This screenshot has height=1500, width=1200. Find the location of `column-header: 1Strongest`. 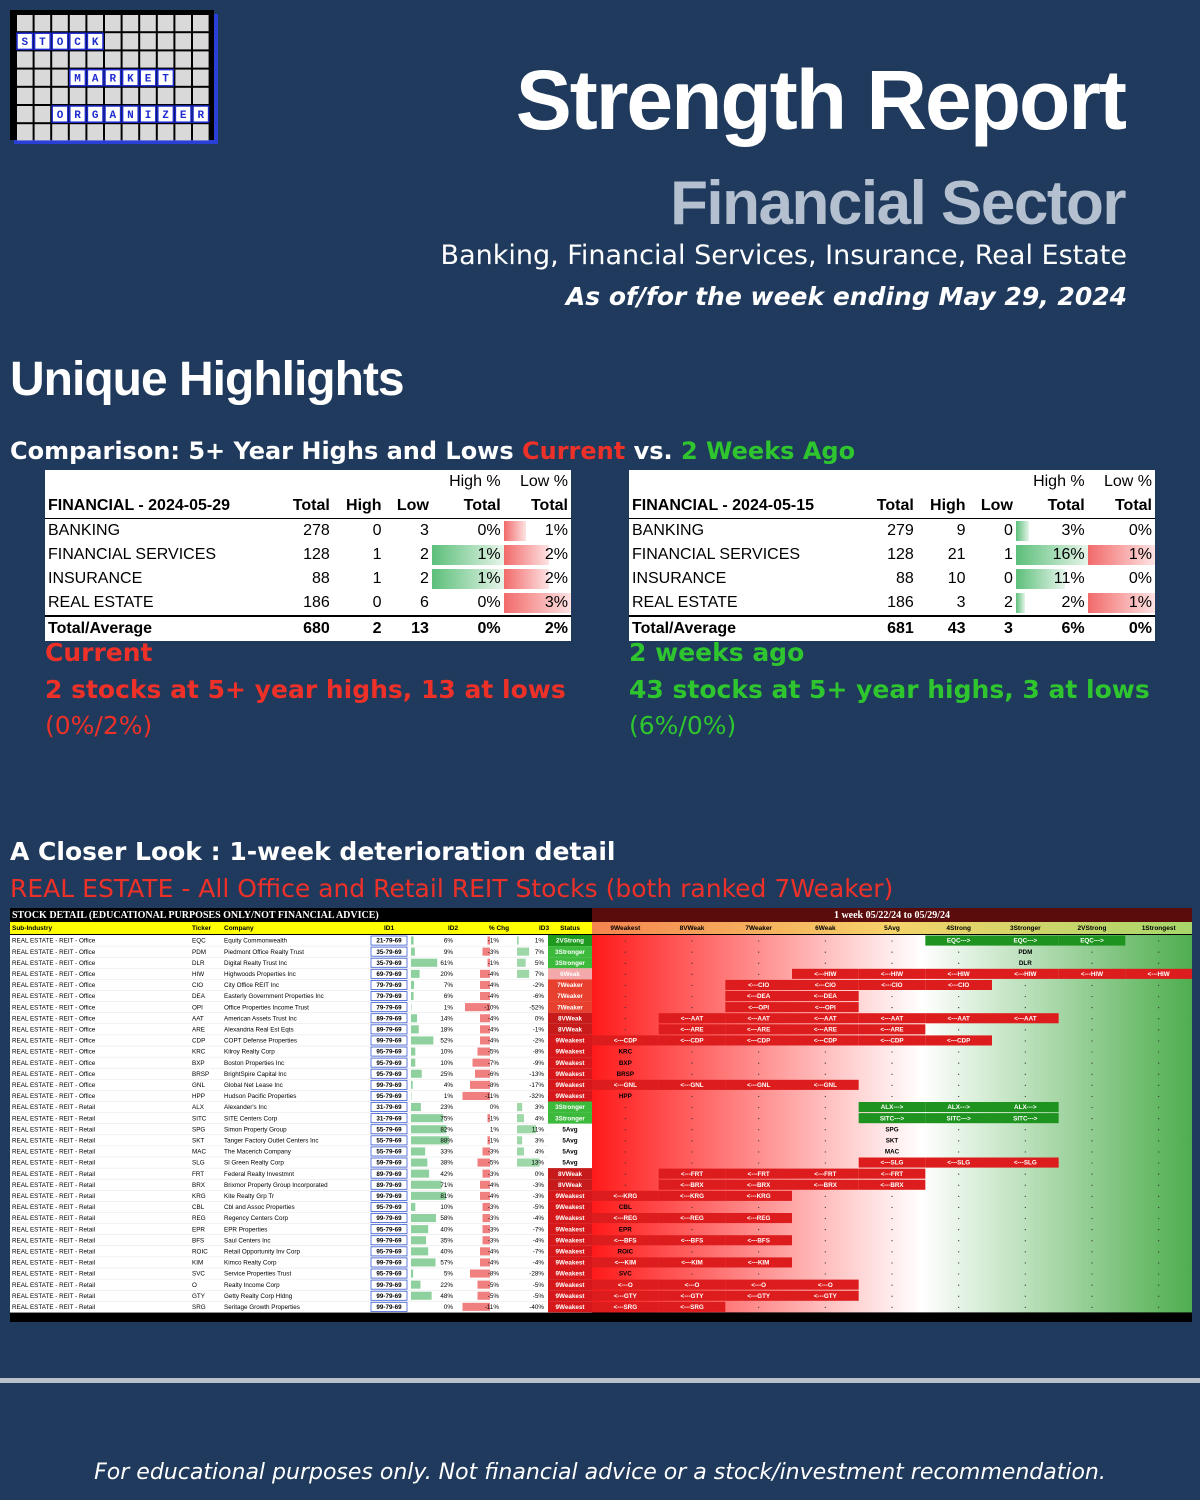

column-header: 1Strongest is located at coordinates (1159, 928).